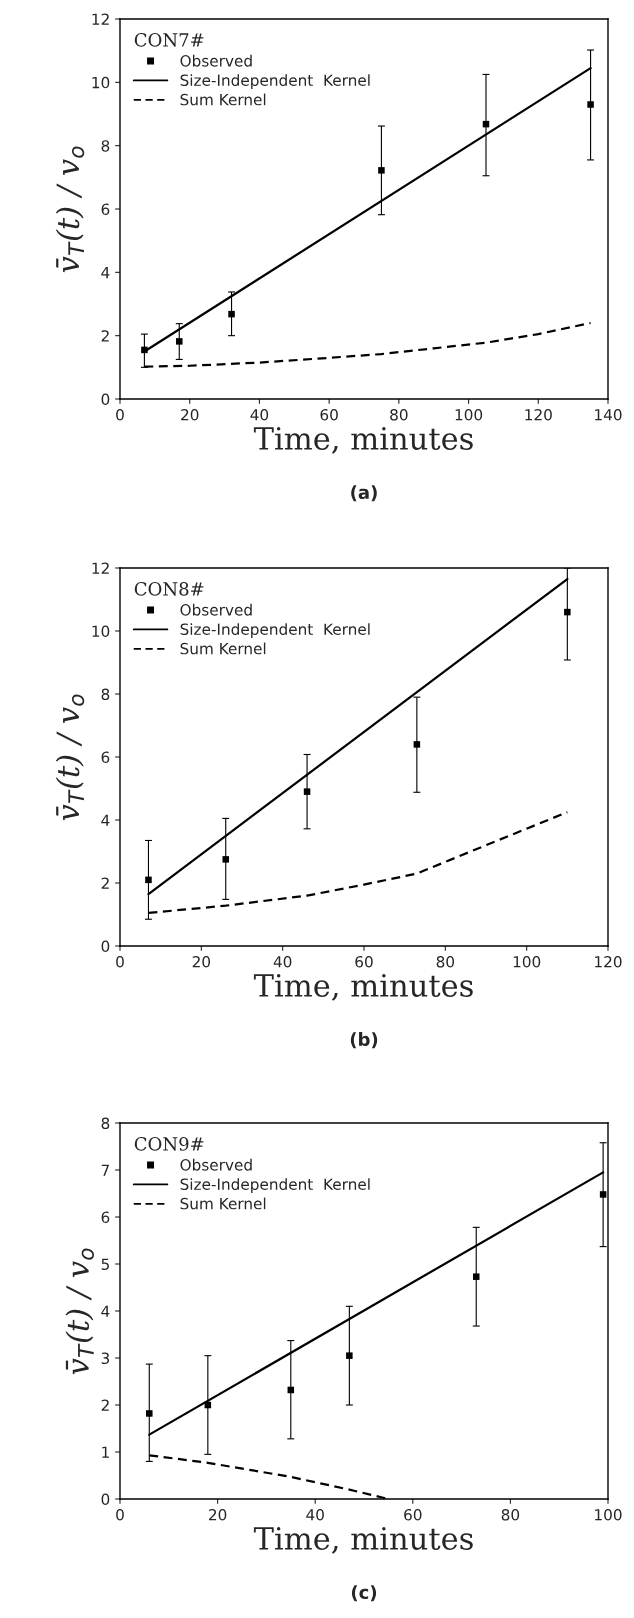 Image resolution: width=634 pixels, height=1618 pixels. Describe the element at coordinates (105, 1358) in the screenshot. I see `y-tick-label: 3` at that location.